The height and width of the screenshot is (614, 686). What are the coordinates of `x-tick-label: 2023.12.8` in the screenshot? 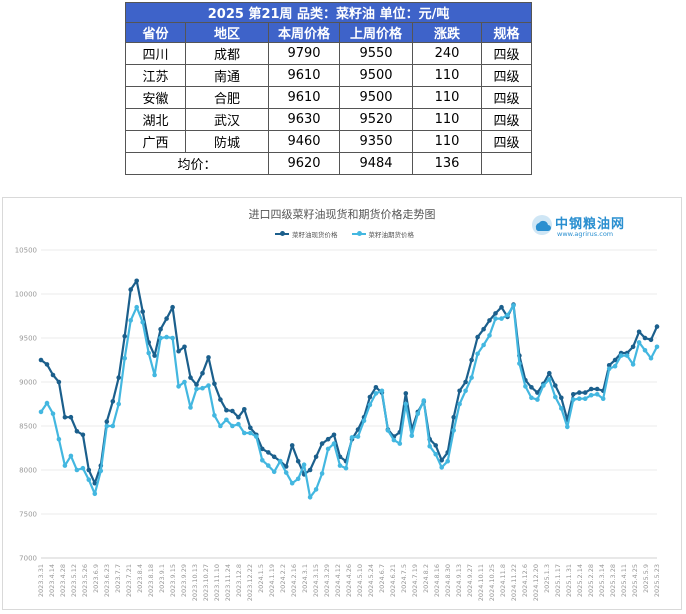 It's located at (239, 580).